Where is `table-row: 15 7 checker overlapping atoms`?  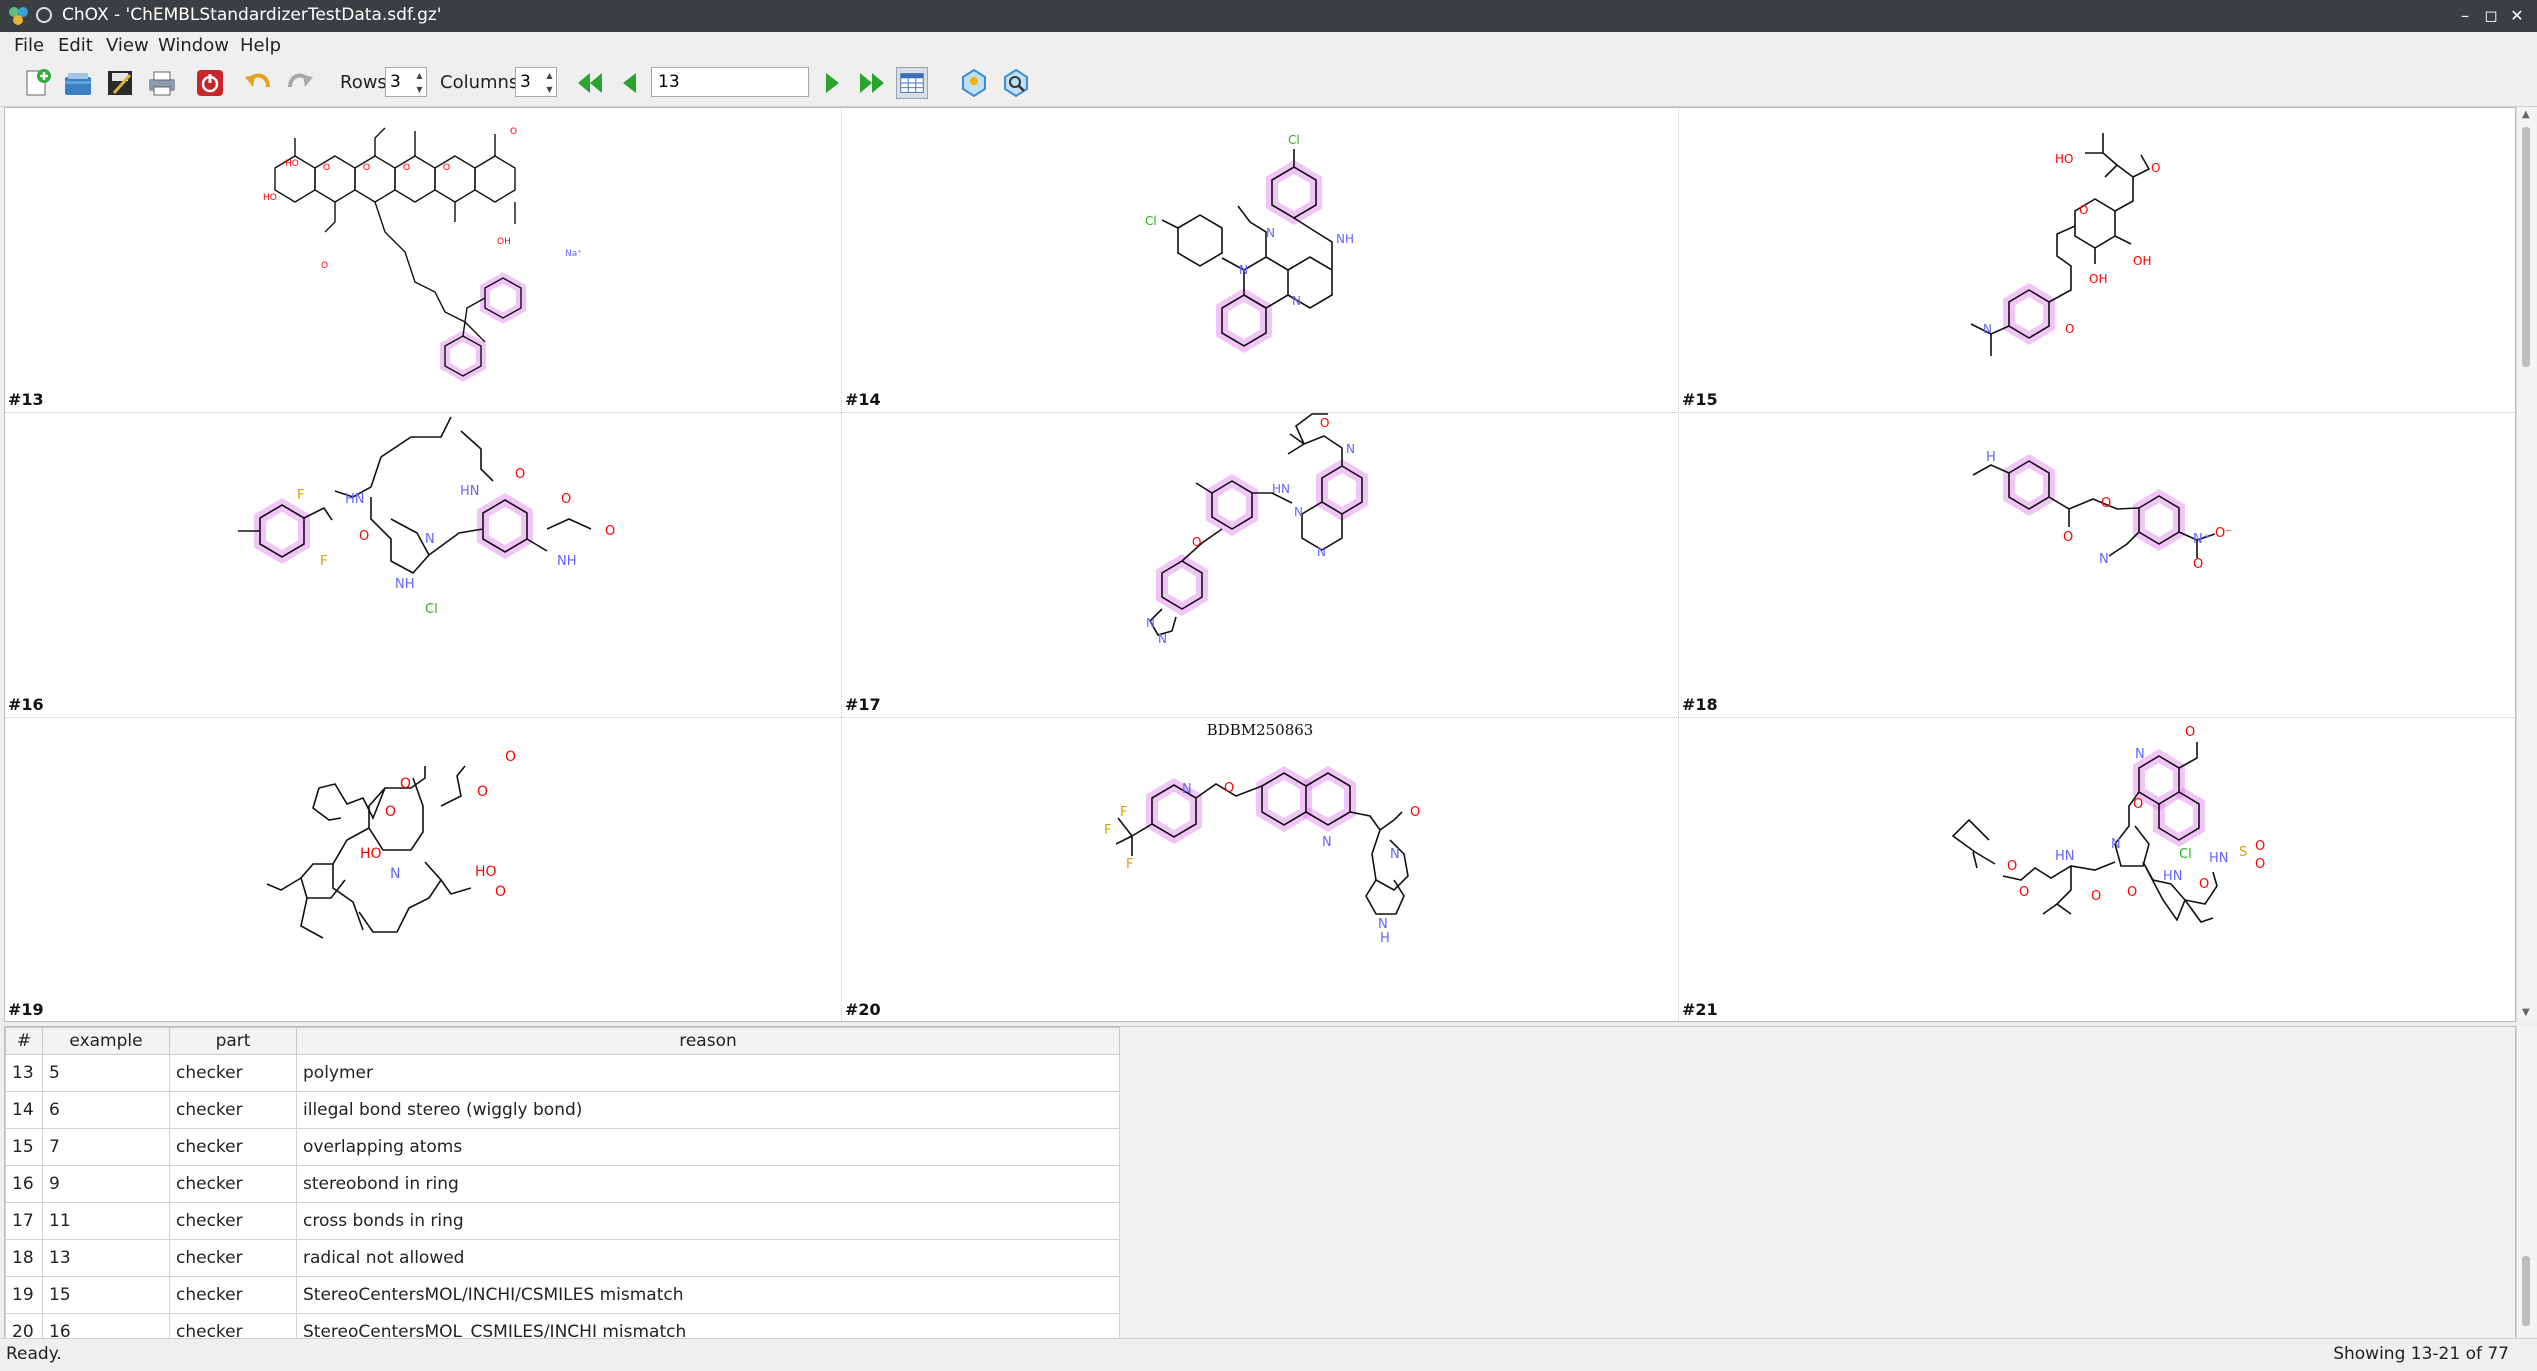 table-row: 15 7 checker overlapping atoms is located at coordinates (562, 1147).